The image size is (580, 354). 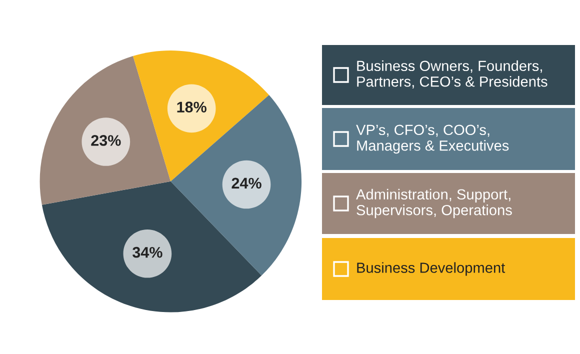 I want to click on data-label: 34%, so click(x=147, y=252).